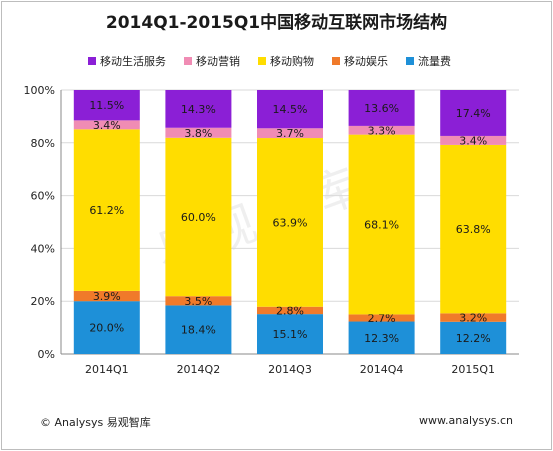 The width and height of the screenshot is (553, 451). I want to click on chart-legend: 移动生活服务 移动营销 移动购物 移动娱乐 流量费, so click(269, 61).